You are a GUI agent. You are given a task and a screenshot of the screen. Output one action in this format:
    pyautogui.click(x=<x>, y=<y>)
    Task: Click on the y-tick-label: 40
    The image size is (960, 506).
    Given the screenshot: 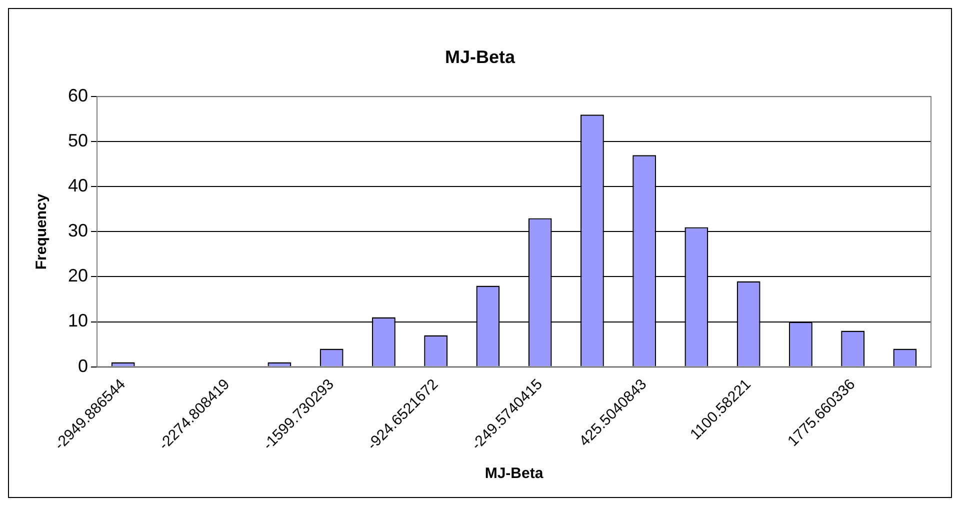 What is the action you would take?
    pyautogui.click(x=78, y=186)
    